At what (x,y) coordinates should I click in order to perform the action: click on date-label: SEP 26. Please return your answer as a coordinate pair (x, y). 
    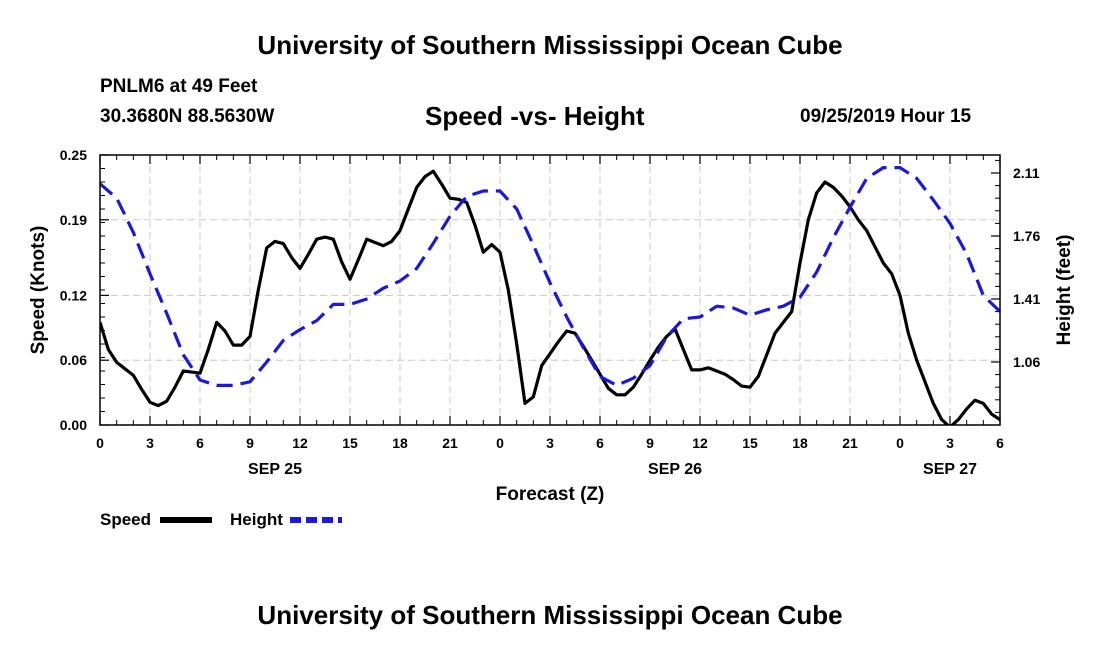
    Looking at the image, I should click on (675, 469).